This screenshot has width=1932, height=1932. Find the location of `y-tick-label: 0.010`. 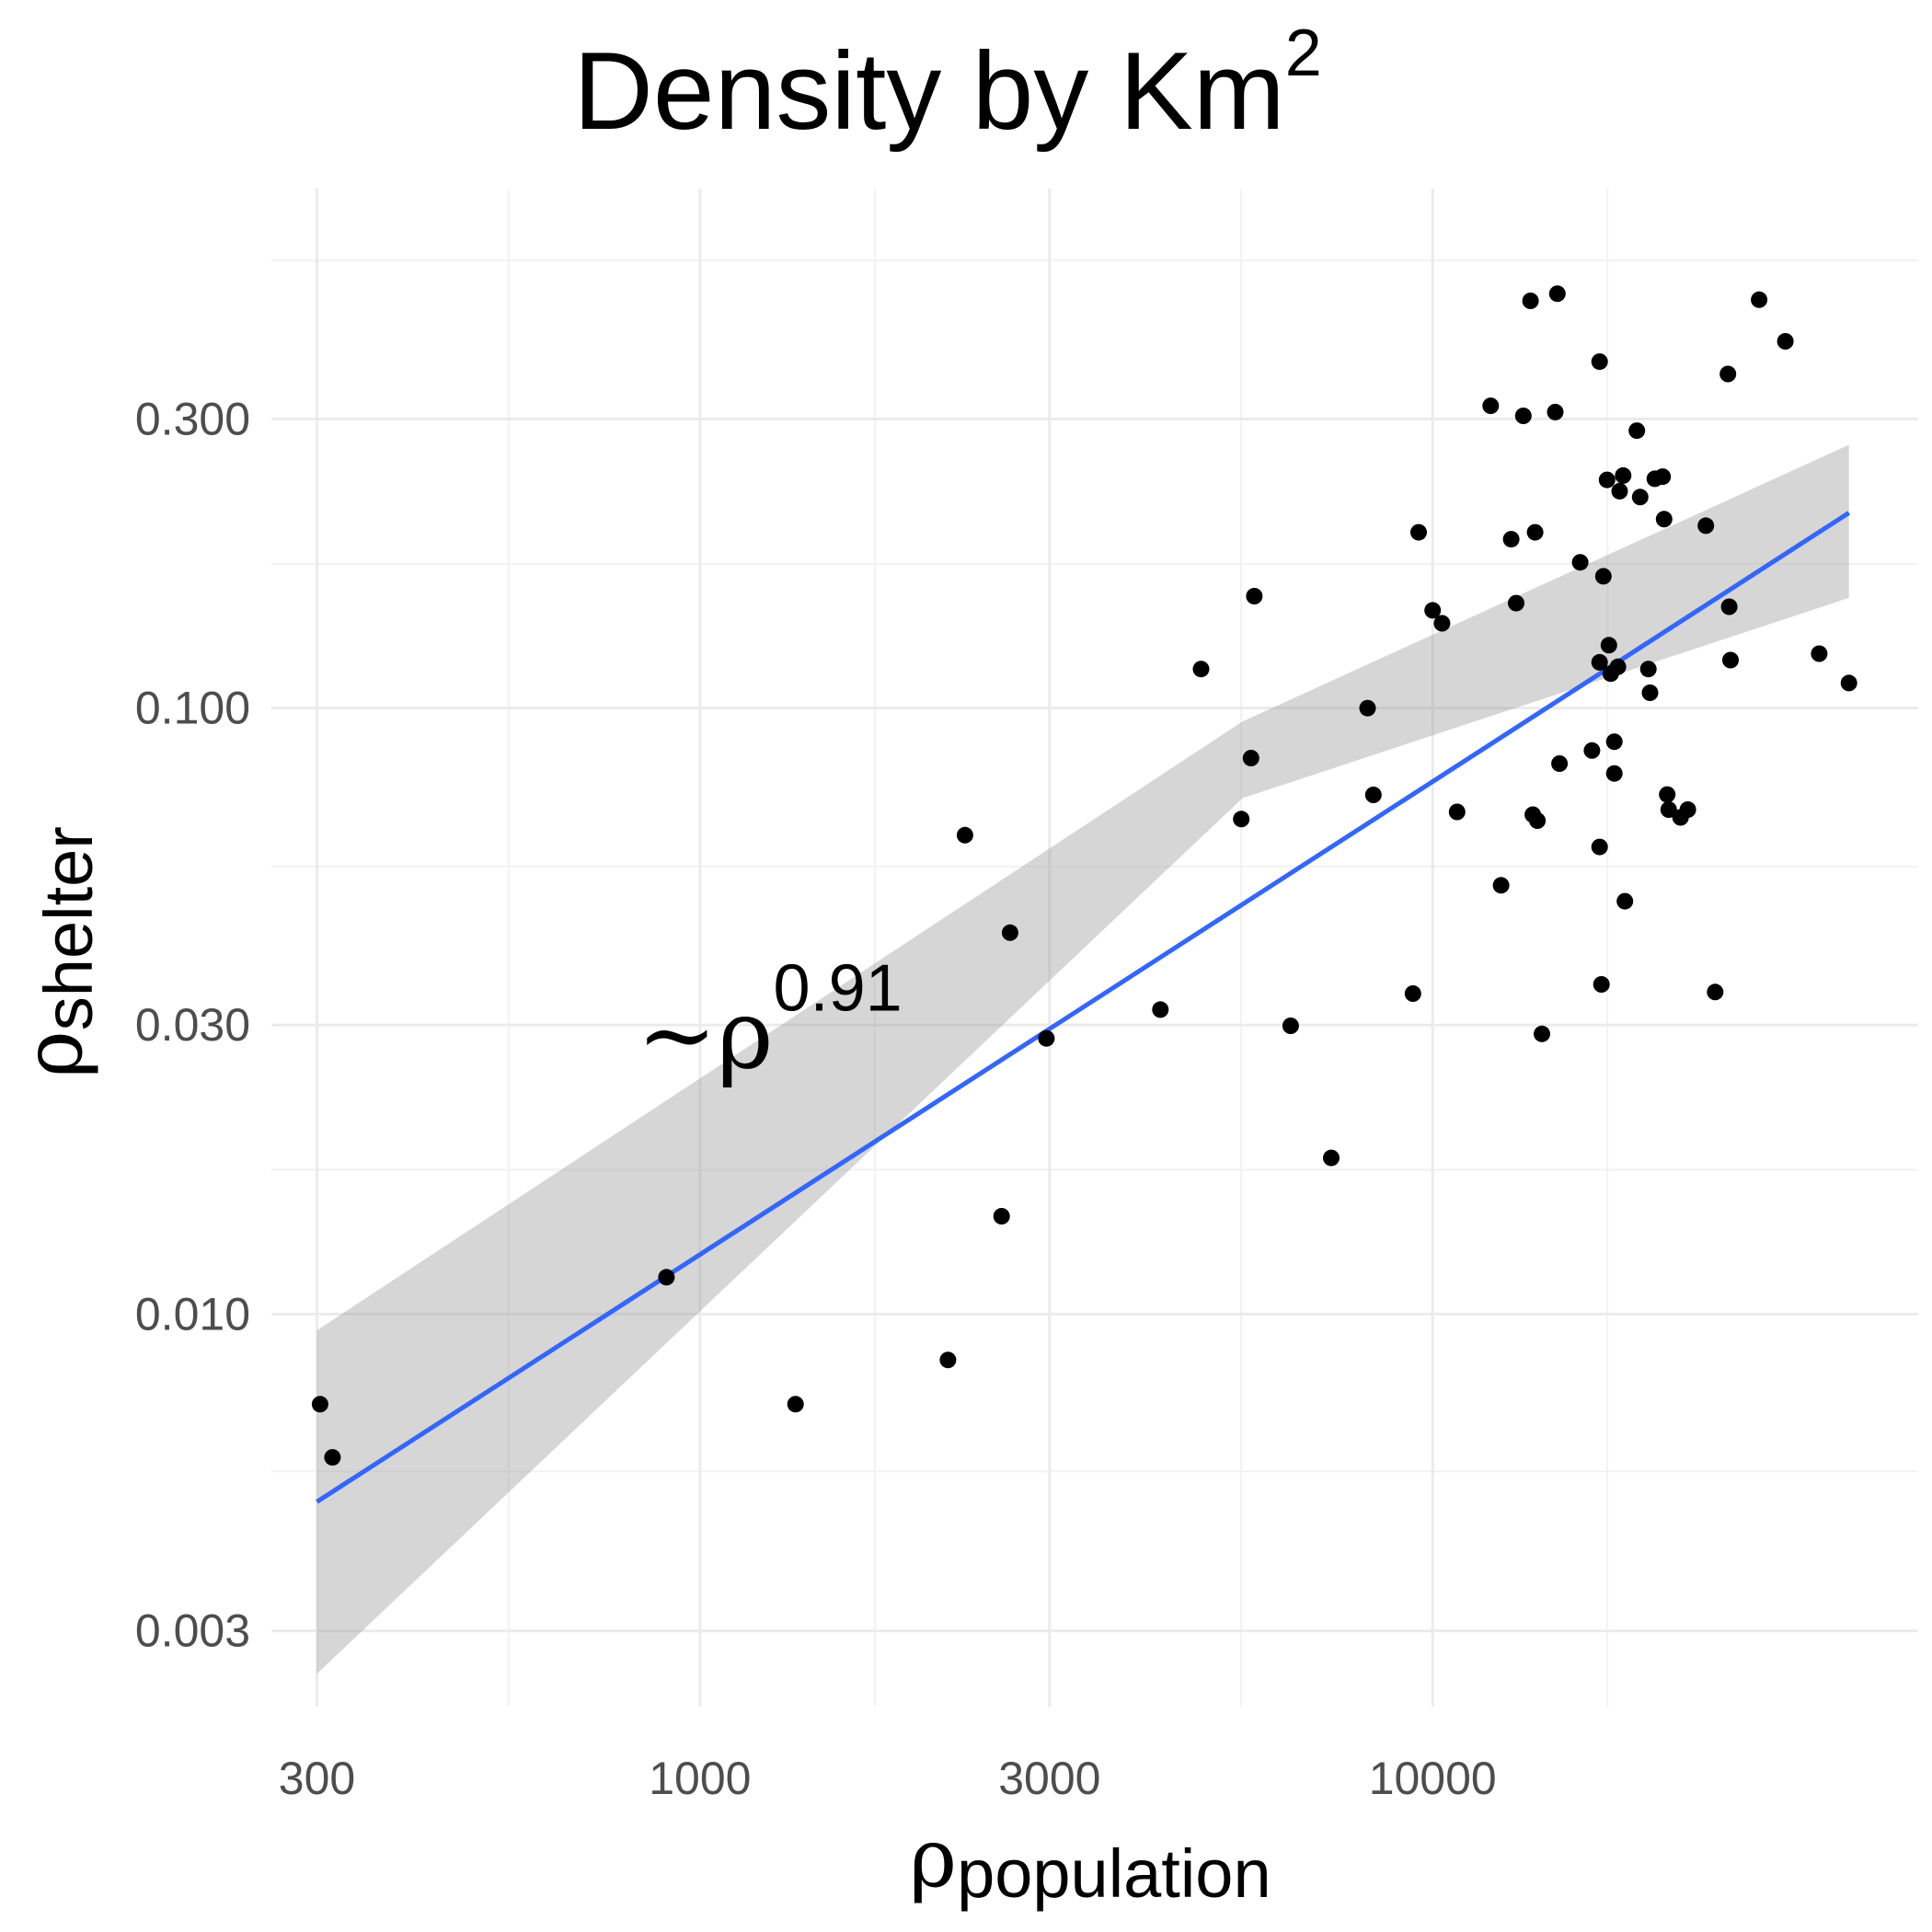

y-tick-label: 0.010 is located at coordinates (192, 1314).